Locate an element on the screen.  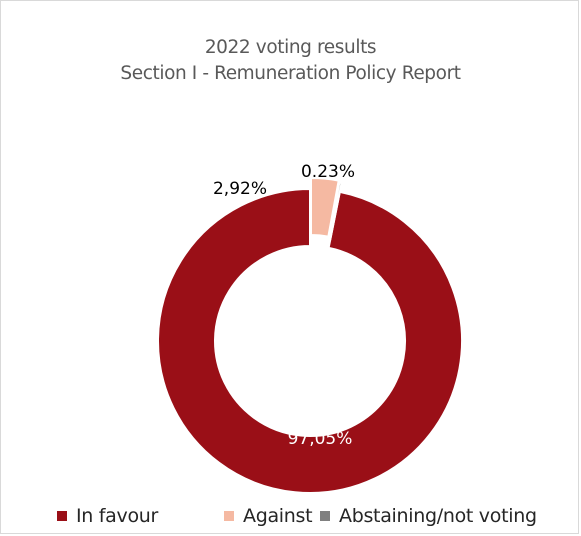
chart-title: 2022 voting results is located at coordinates (290, 47).